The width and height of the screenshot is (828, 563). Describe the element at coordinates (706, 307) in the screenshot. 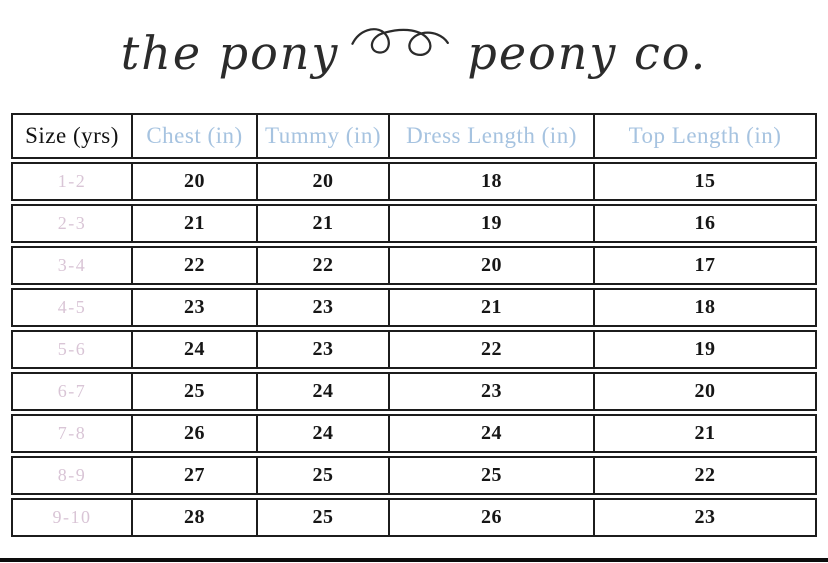

I see `top-length-cell: 18` at that location.